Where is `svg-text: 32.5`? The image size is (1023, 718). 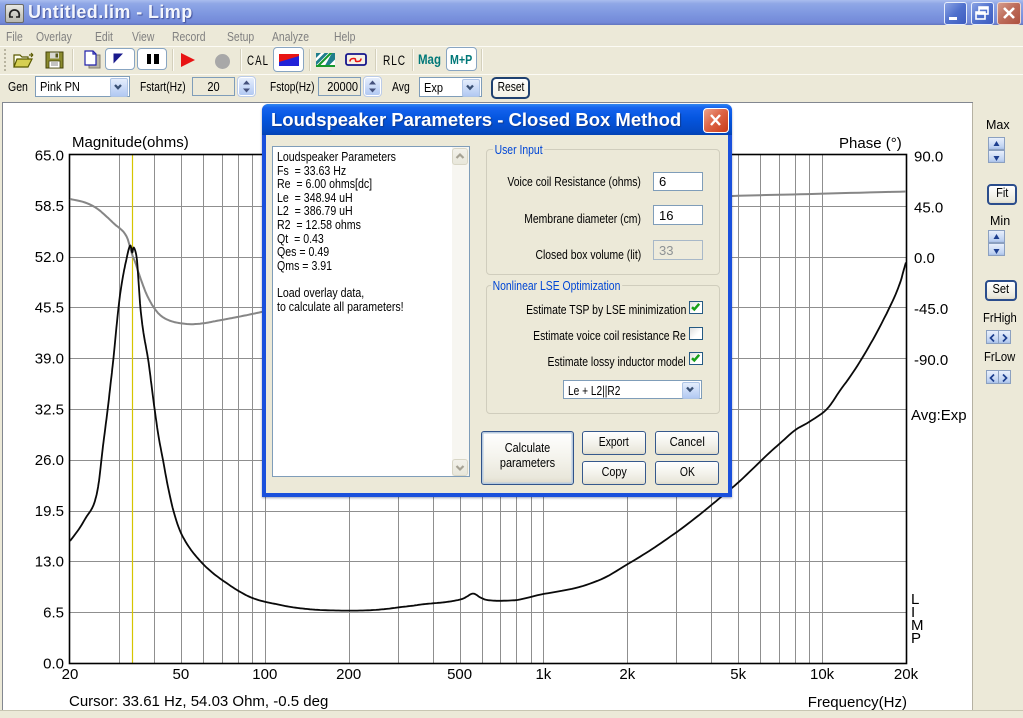 svg-text: 32.5 is located at coordinates (49, 409).